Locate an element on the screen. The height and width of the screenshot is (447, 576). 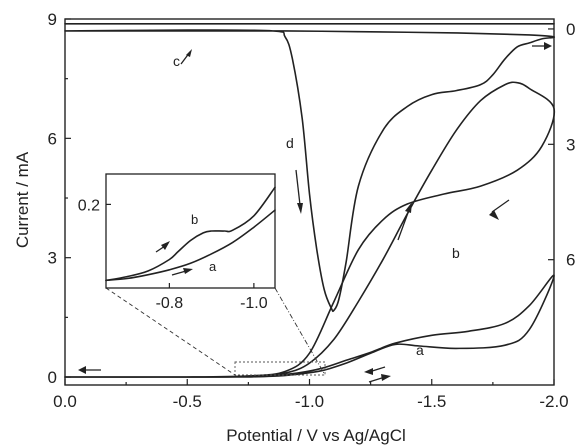
zoom-guide-left is located at coordinates (170, 331).